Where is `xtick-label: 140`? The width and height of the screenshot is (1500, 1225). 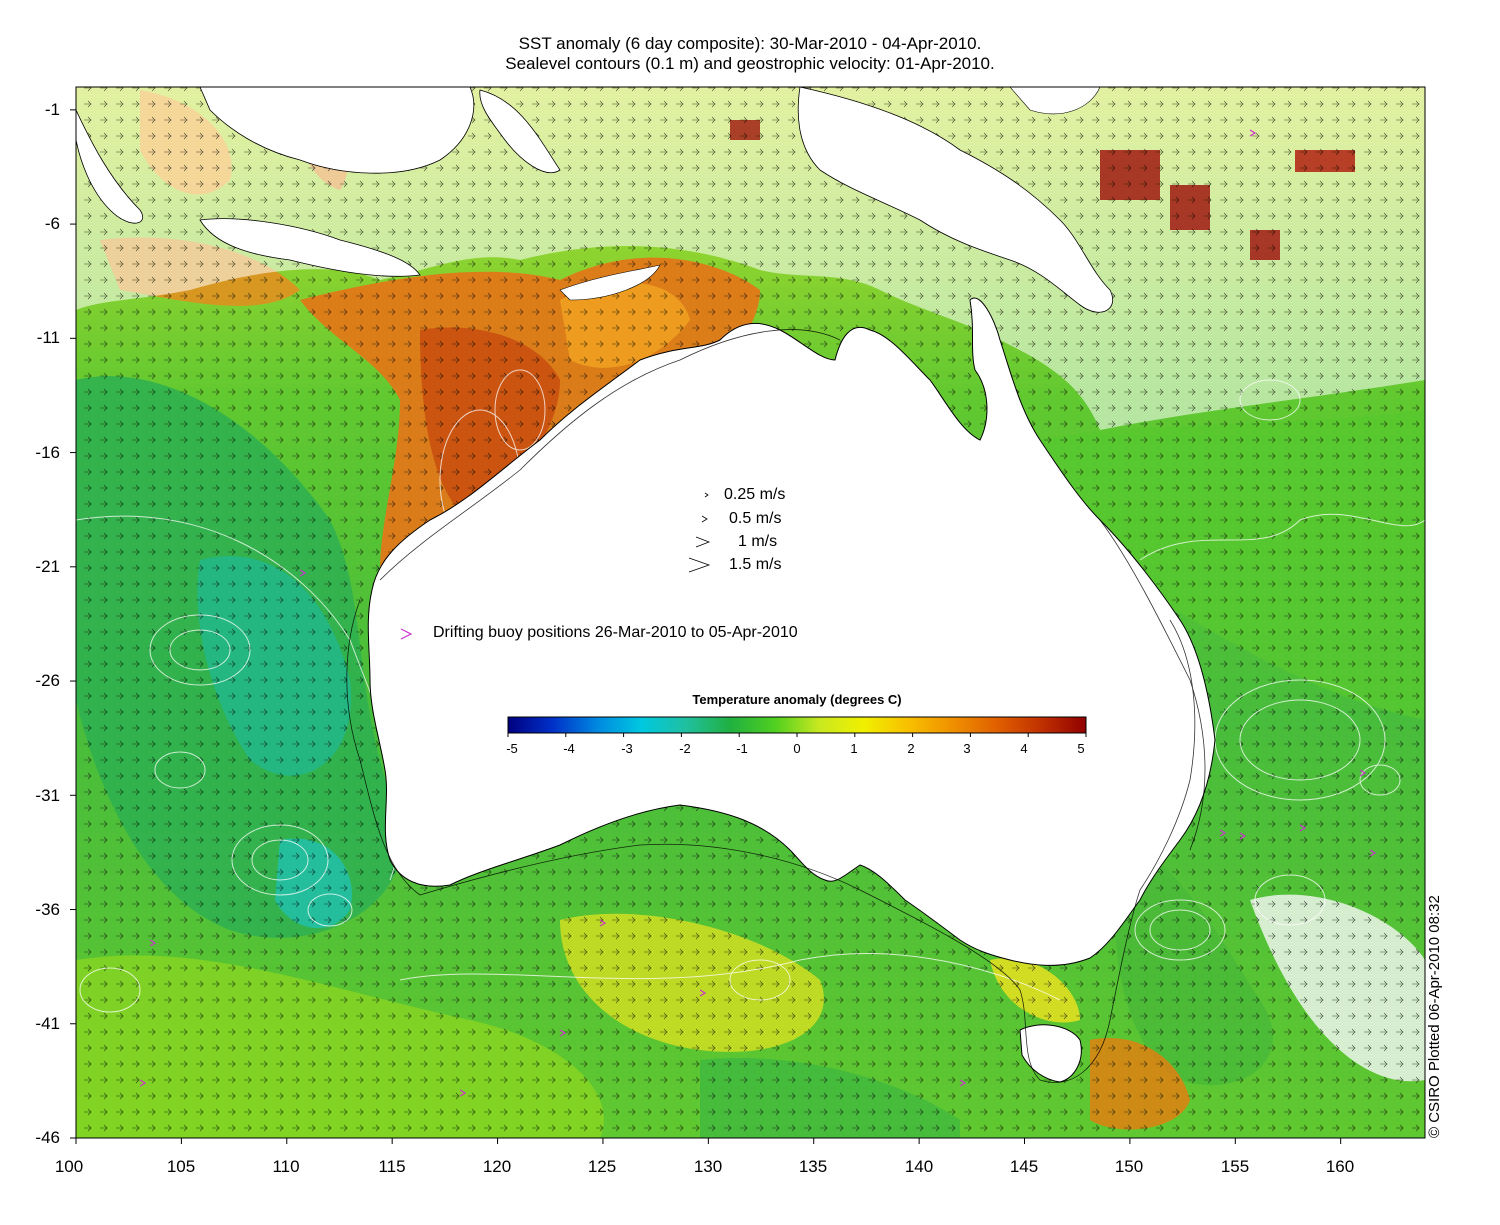
xtick-label: 140 is located at coordinates (919, 1166).